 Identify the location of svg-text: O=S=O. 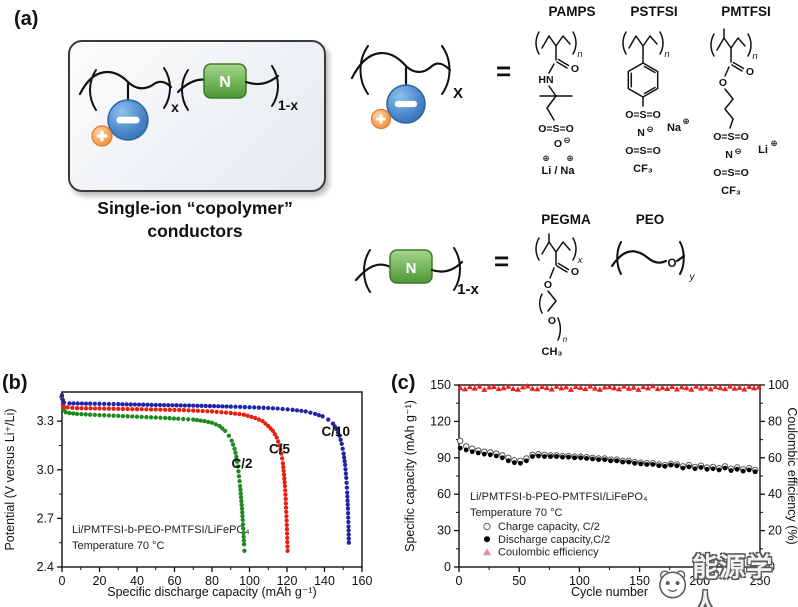
(643, 151).